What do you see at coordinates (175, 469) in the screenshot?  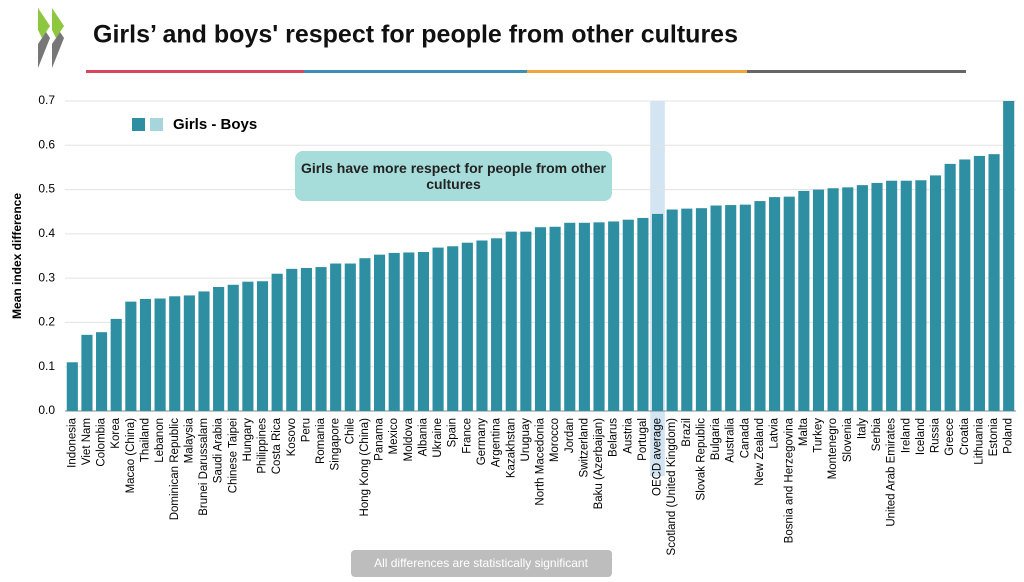 I see `x-tick-label: Dominican Republic` at bounding box center [175, 469].